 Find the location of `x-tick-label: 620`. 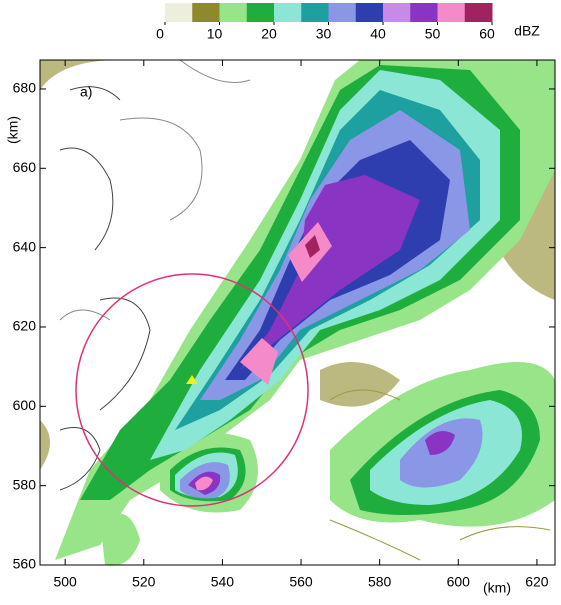

x-tick-label: 620 is located at coordinates (537, 582).